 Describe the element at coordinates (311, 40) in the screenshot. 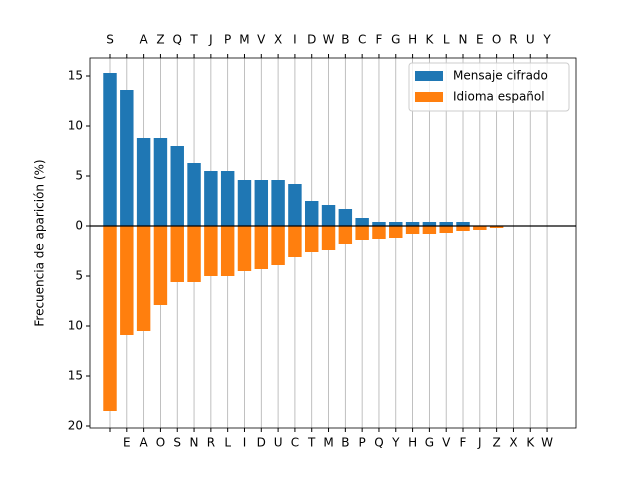

I see `x-top-tick-label: D` at that location.